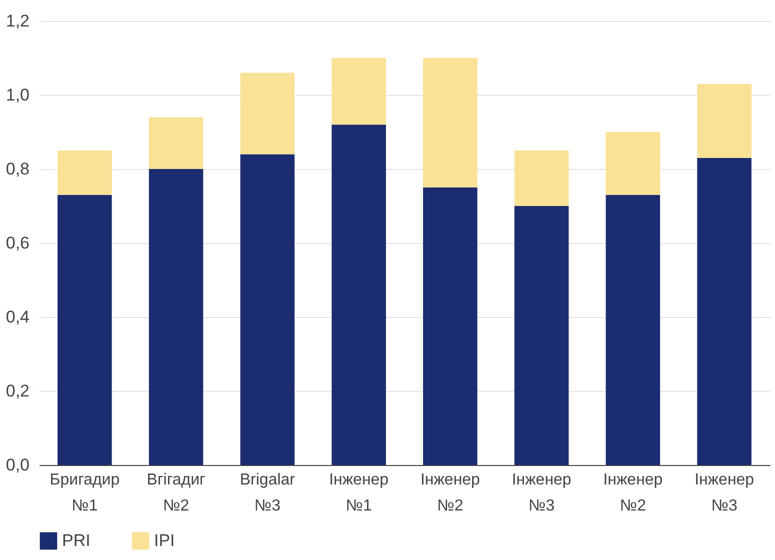  What do you see at coordinates (18, 391) in the screenshot?
I see `y-tick-label: 0,2` at bounding box center [18, 391].